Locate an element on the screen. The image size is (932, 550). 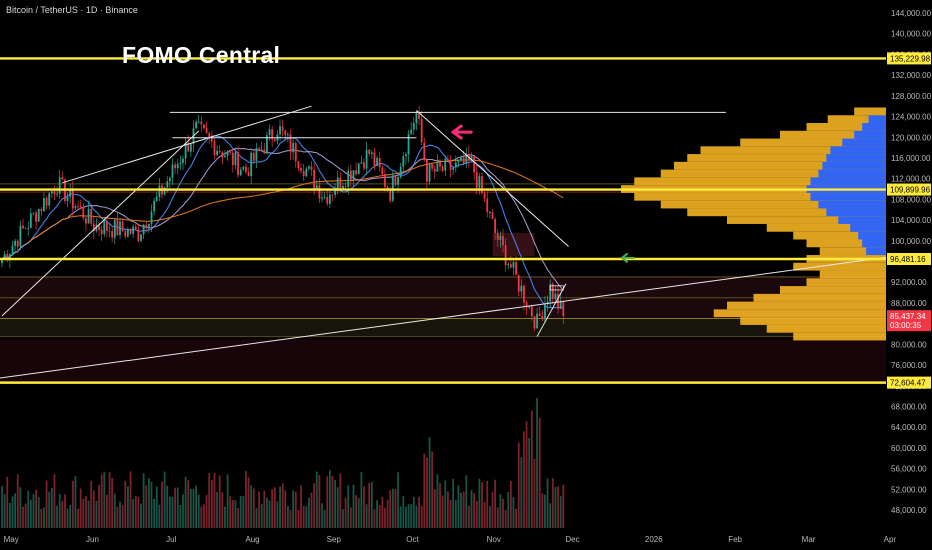
y-tick-label: 120,000.00 is located at coordinates (911, 137).